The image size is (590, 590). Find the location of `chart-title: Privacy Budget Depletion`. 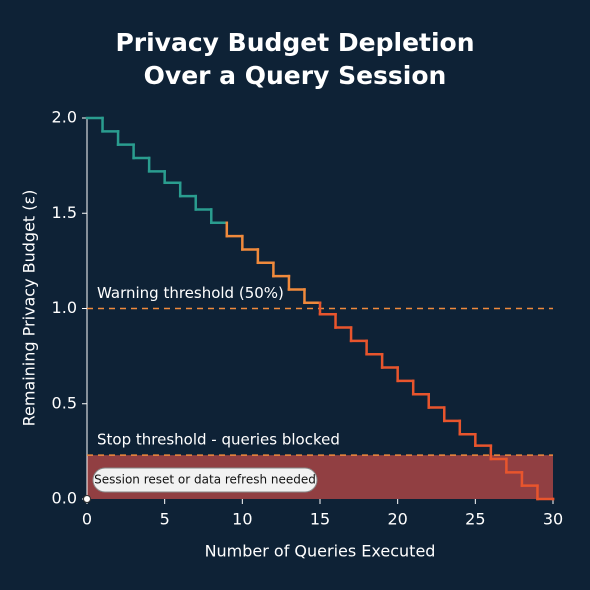

chart-title: Privacy Budget Depletion is located at coordinates (294, 42).